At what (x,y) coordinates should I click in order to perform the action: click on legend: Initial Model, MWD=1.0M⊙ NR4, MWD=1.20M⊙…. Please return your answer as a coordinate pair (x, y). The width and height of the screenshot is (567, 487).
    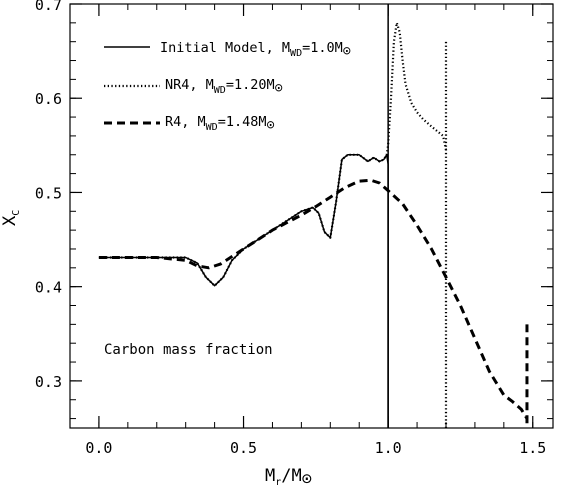
    Looking at the image, I should click on (227, 86).